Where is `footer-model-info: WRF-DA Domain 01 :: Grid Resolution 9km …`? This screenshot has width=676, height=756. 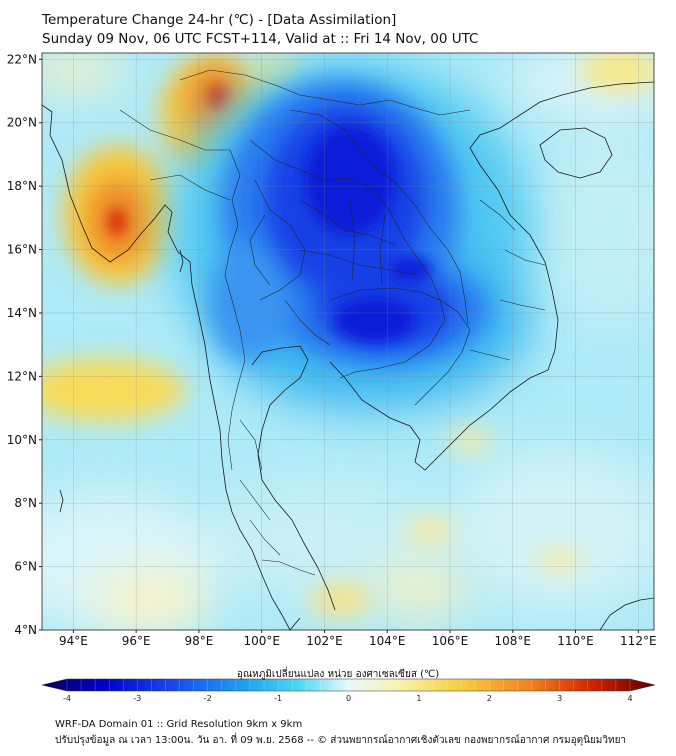
footer-model-info: WRF-DA Domain 01 :: Grid Resolution 9km … is located at coordinates (179, 724).